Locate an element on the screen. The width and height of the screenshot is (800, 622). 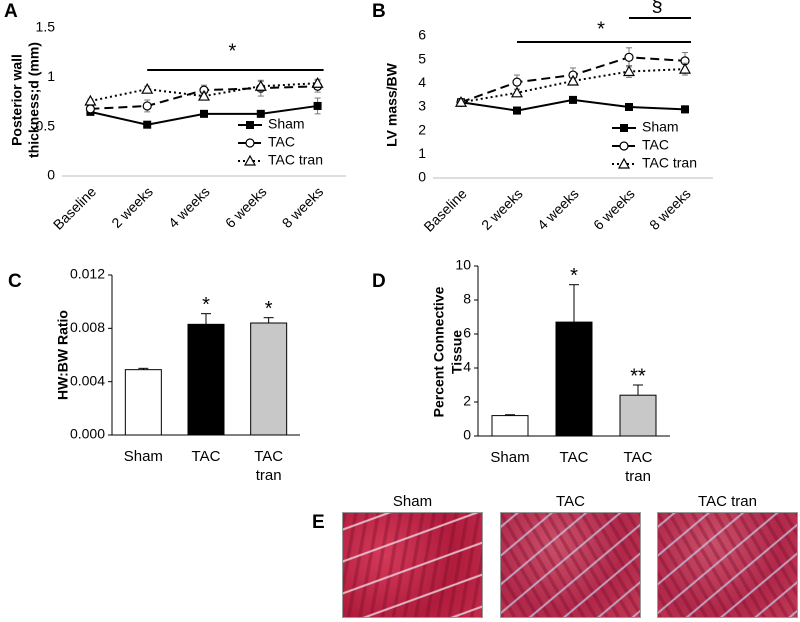
y-axis-label: Percent Connective is located at coordinates (439, 351).